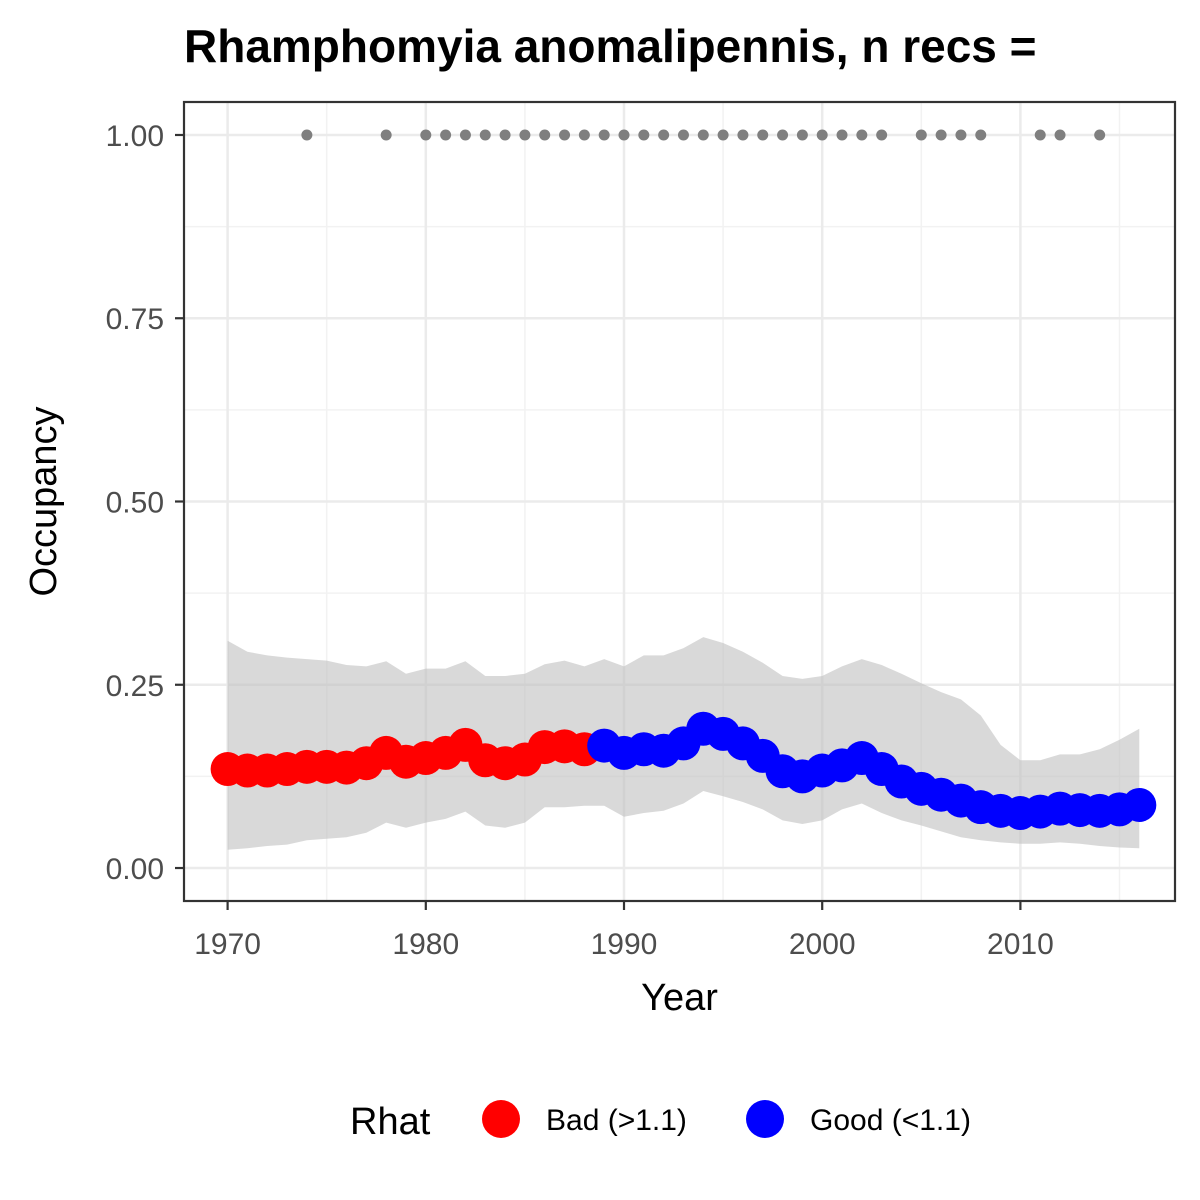 The image size is (1200, 1200). I want to click on y-tick-label: 1.00, so click(135, 136).